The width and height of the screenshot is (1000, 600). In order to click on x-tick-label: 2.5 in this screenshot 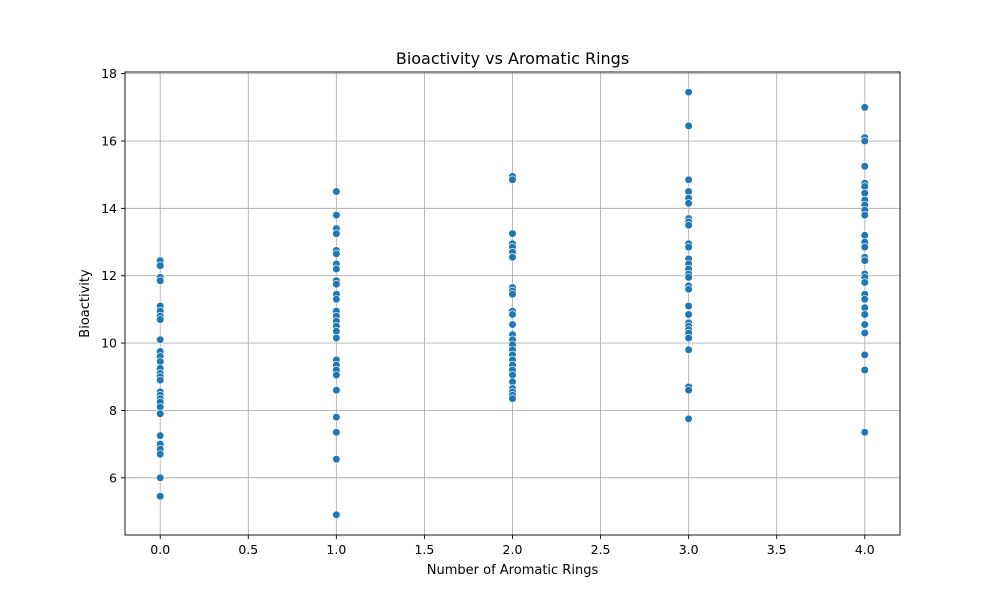, I will do `click(601, 549)`.